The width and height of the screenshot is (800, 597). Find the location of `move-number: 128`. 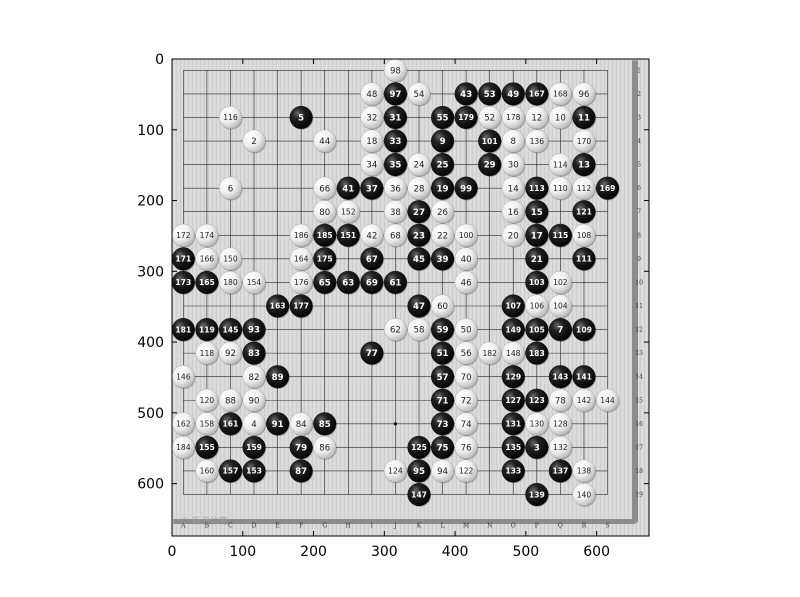

move-number: 128 is located at coordinates (560, 424).